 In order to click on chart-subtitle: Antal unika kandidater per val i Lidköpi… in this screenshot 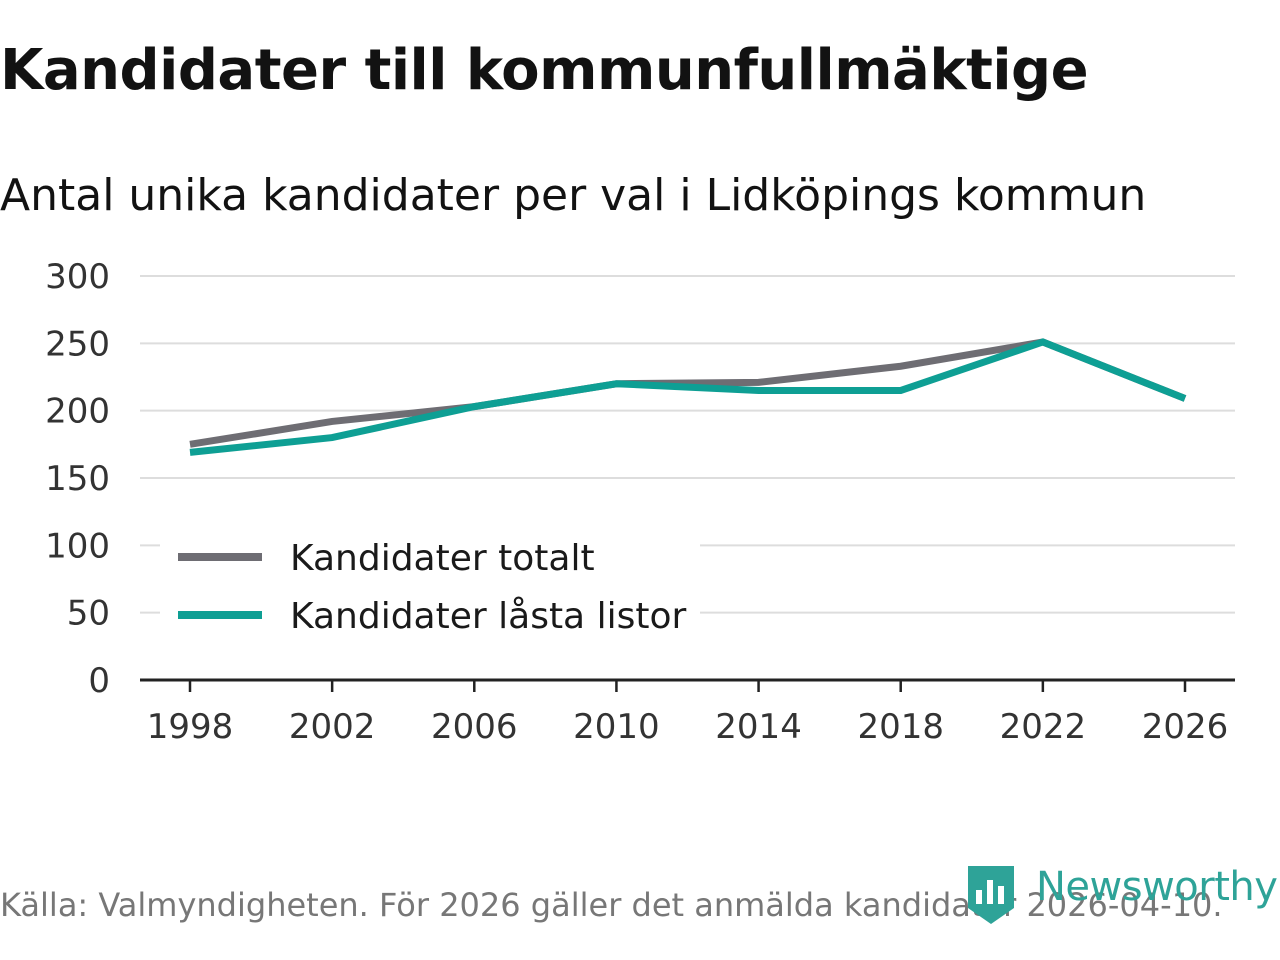, I will do `click(573, 195)`.